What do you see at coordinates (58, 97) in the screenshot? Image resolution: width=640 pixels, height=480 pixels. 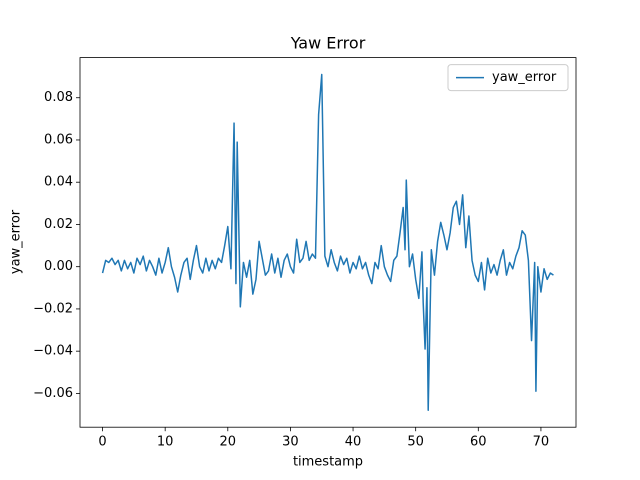 I see `y-tick-label: 0.08` at bounding box center [58, 97].